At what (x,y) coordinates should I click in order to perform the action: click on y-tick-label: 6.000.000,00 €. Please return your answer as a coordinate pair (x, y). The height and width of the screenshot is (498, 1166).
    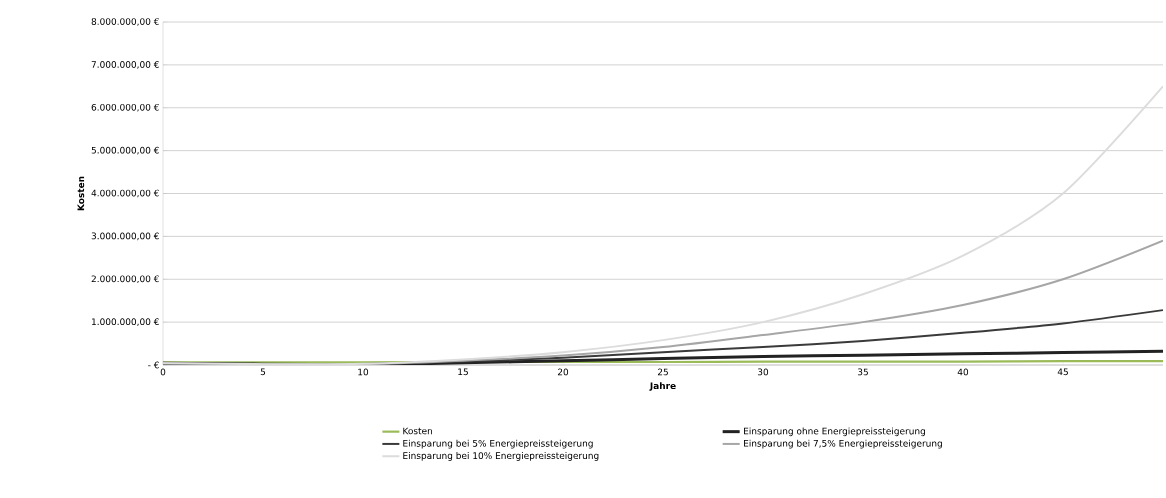
    Looking at the image, I should click on (125, 107).